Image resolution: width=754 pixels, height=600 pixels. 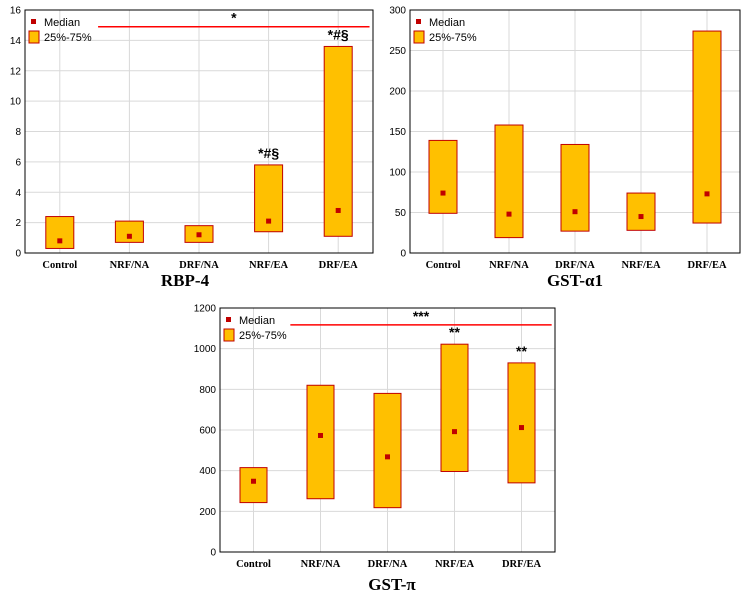 I want to click on y-tick-label: 14, so click(x=16, y=41).